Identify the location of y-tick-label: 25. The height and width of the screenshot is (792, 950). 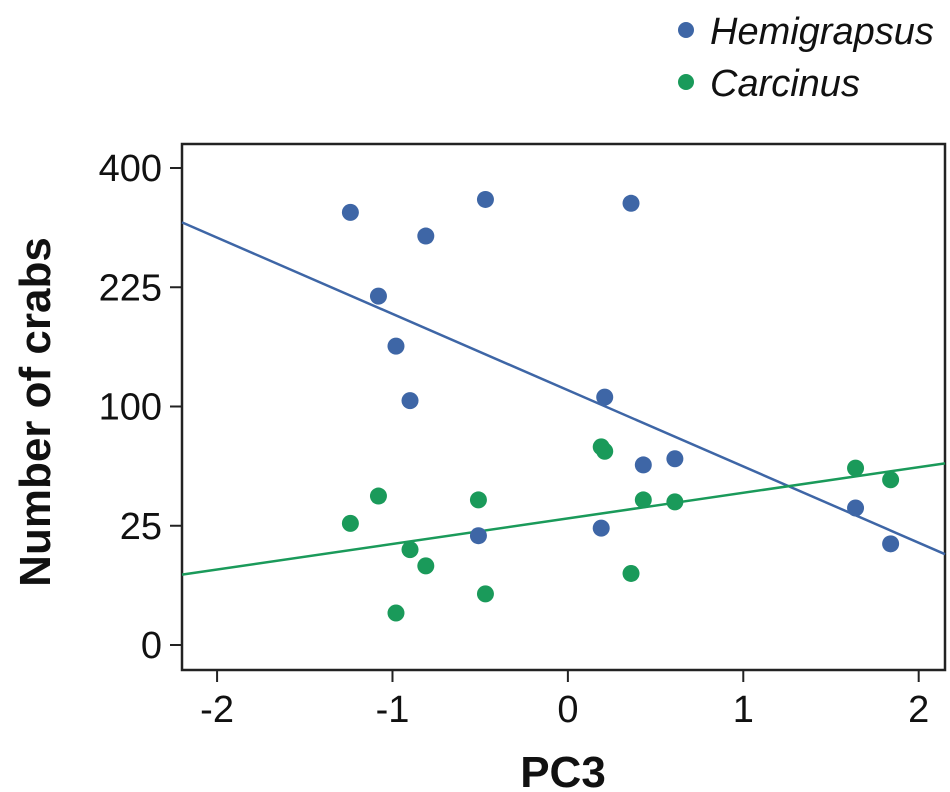
(141, 527).